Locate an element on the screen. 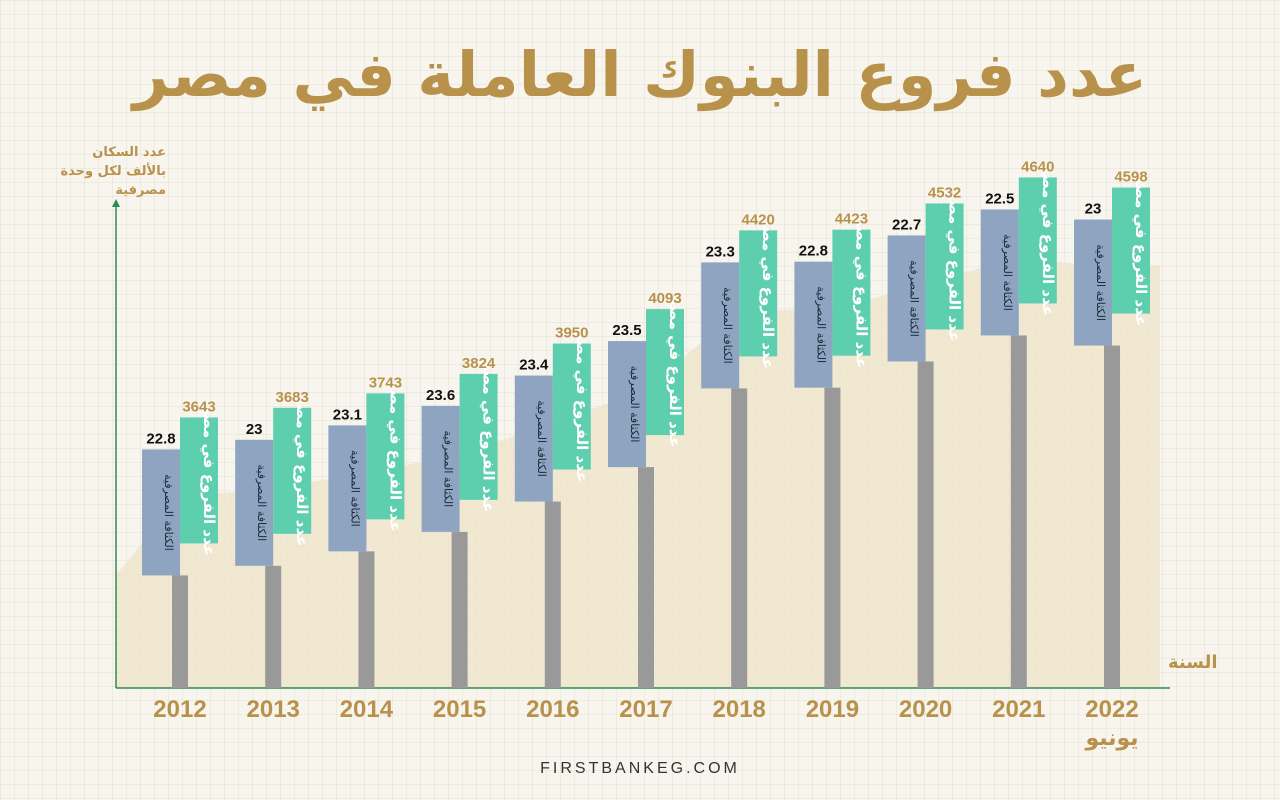 The height and width of the screenshot is (800, 1280). x-axis-label: السنة is located at coordinates (1193, 662).